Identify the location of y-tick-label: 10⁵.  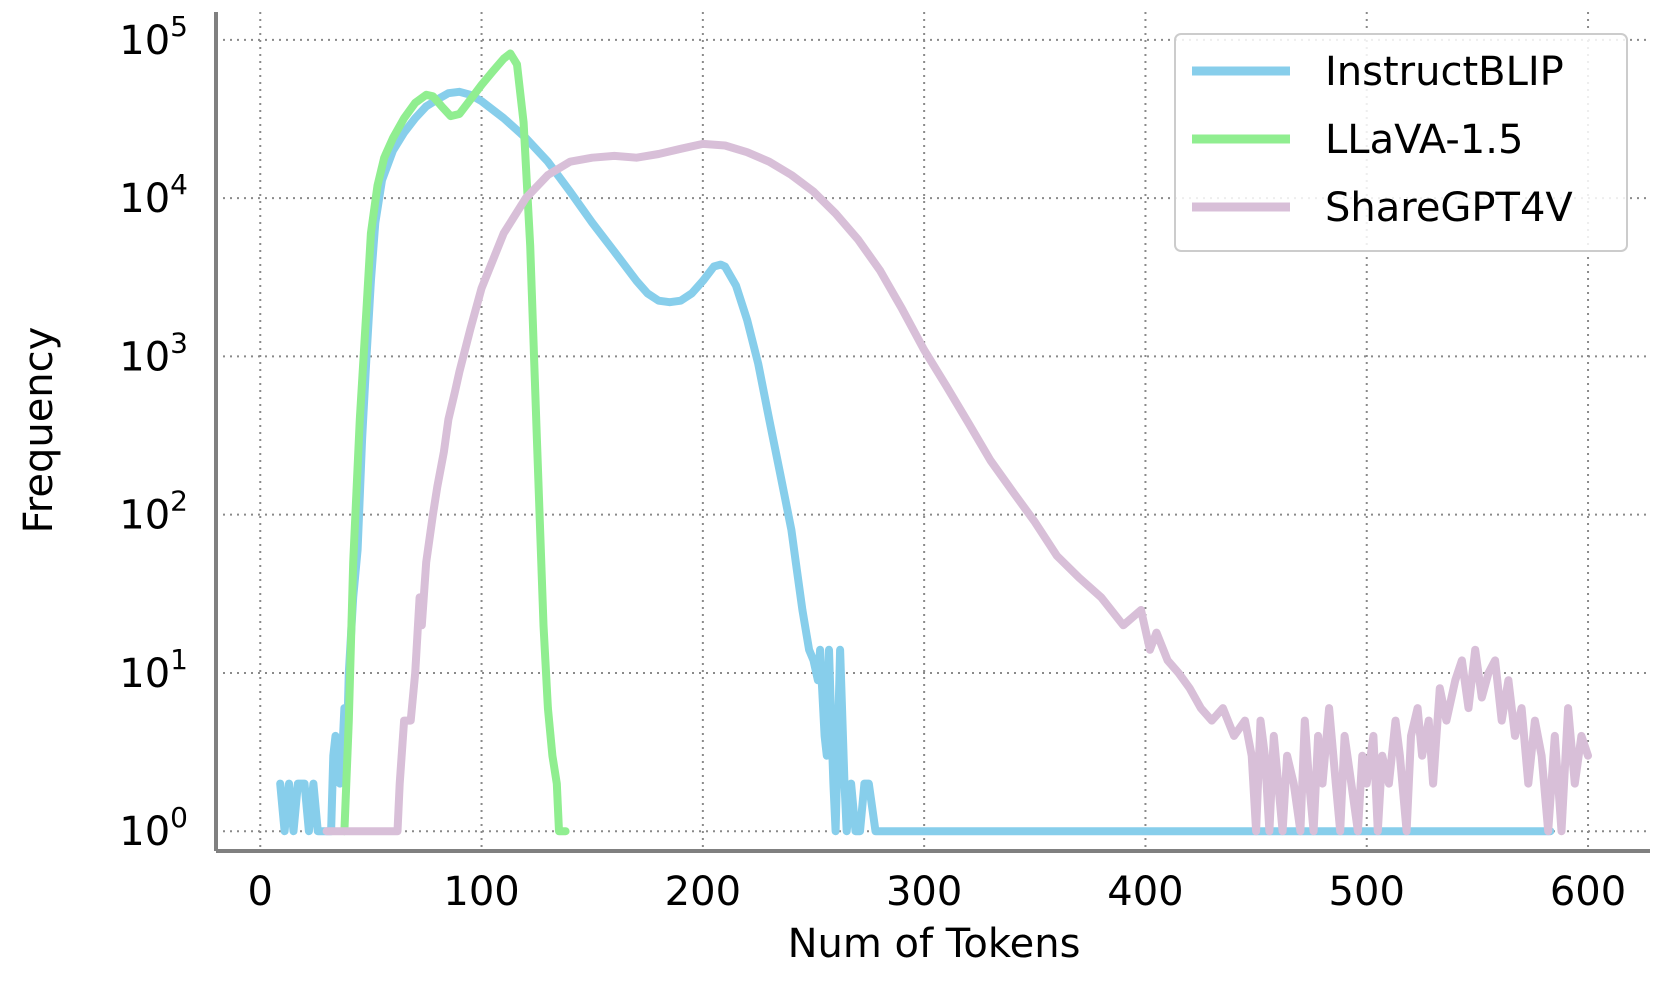
(153, 37).